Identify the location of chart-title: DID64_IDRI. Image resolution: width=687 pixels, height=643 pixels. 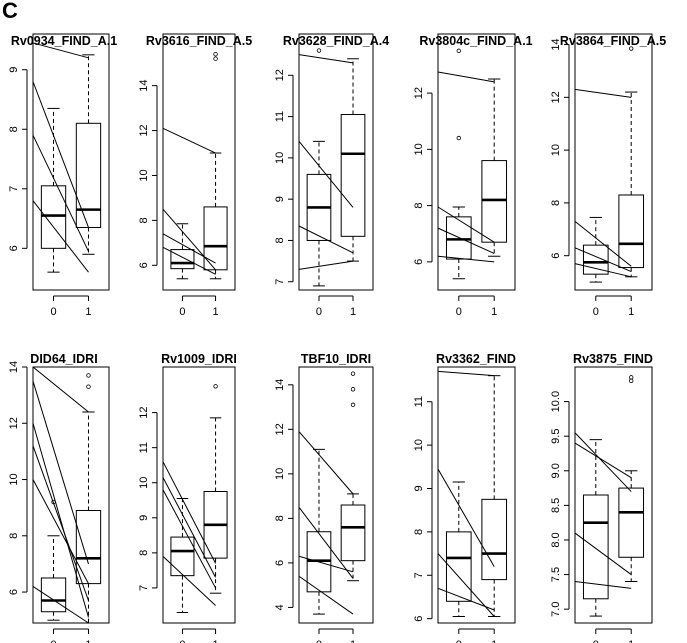
(63, 359).